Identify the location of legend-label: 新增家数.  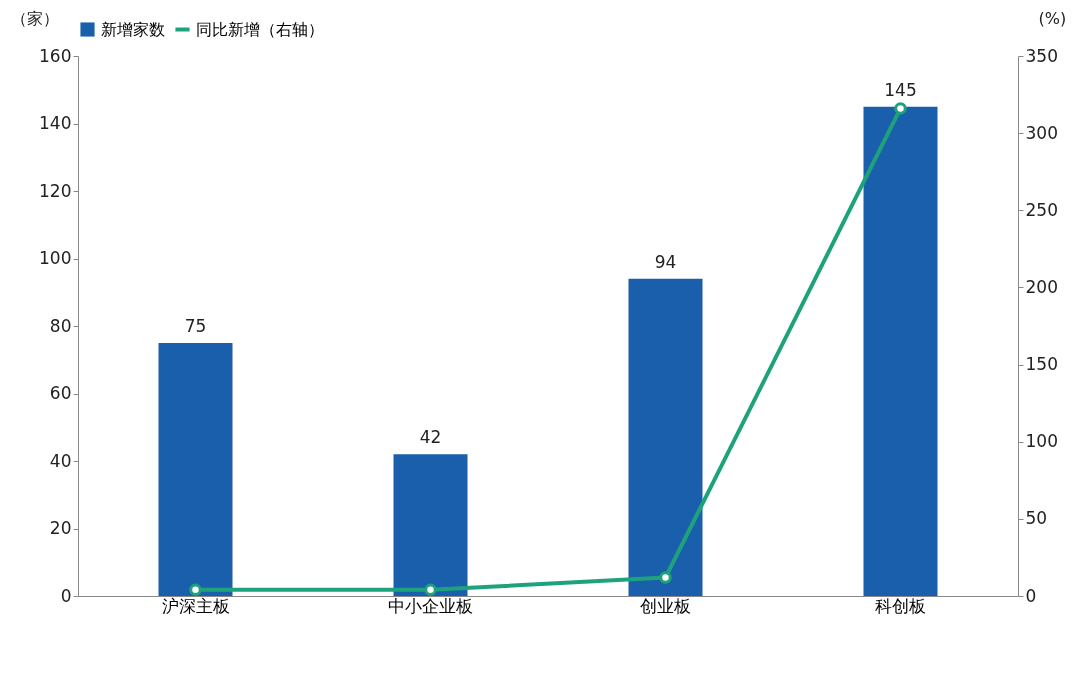
(133, 29).